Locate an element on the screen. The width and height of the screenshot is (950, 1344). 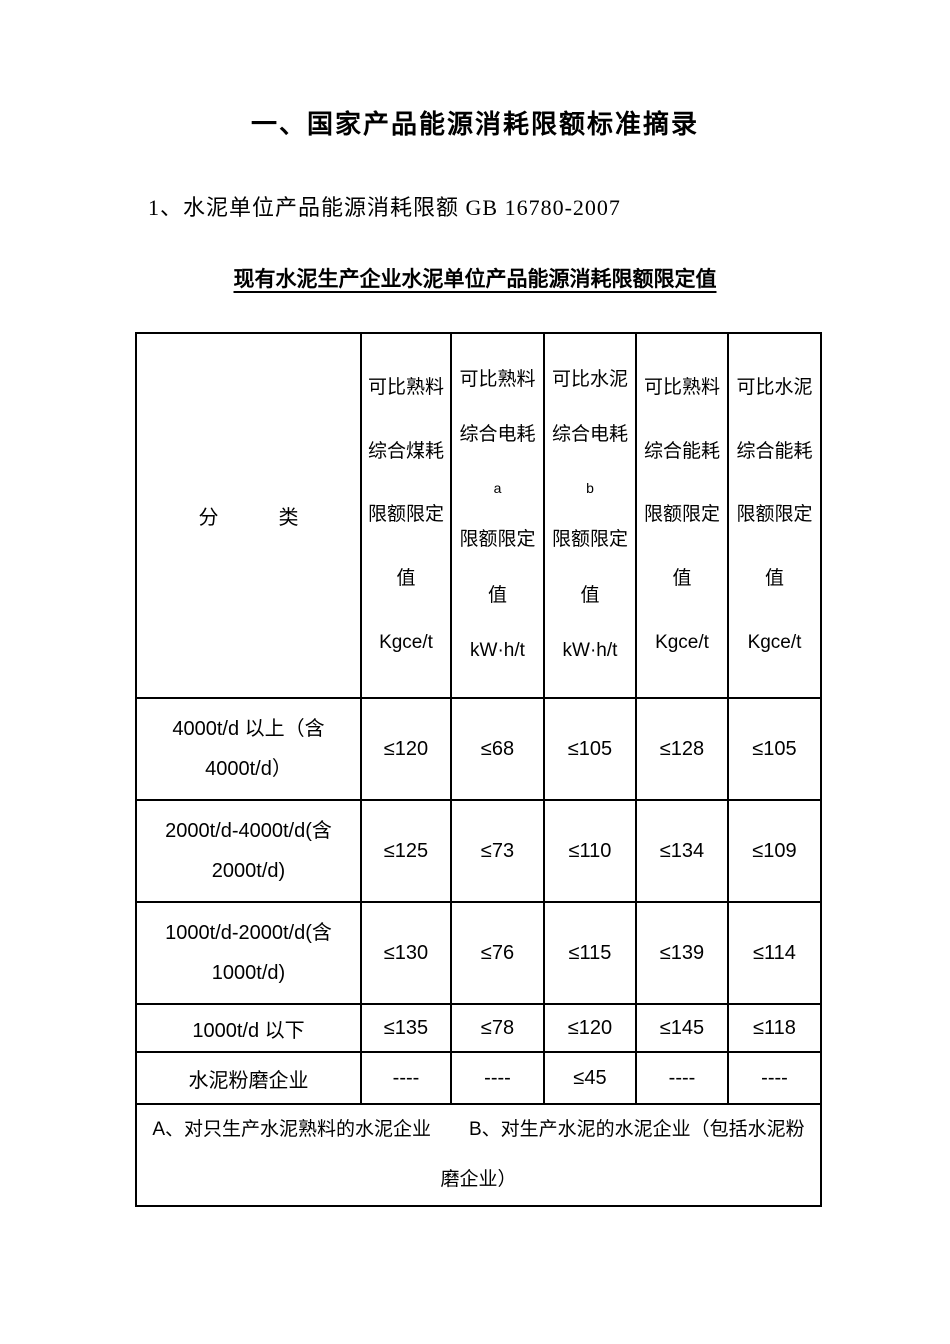
cell-value: ≤118 is located at coordinates (774, 1028).